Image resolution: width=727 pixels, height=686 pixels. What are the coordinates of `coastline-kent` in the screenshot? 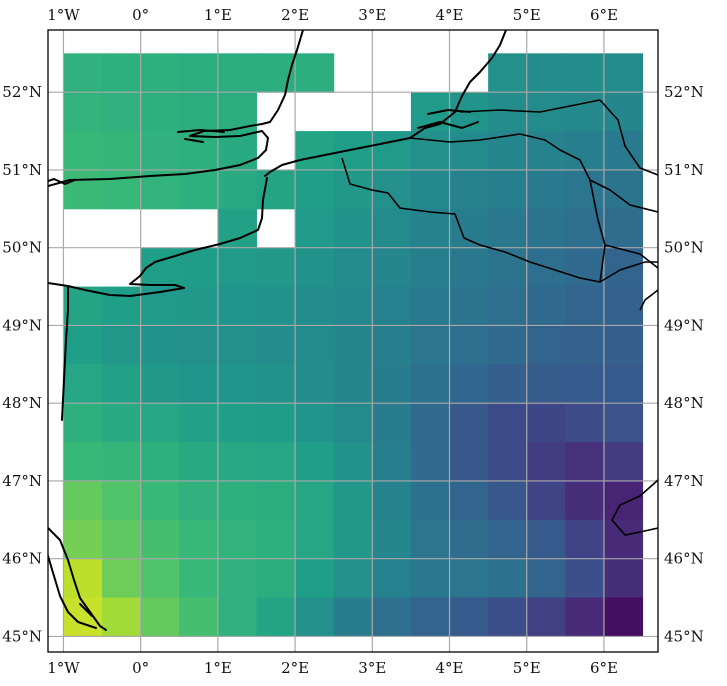 It's located at (230, 136).